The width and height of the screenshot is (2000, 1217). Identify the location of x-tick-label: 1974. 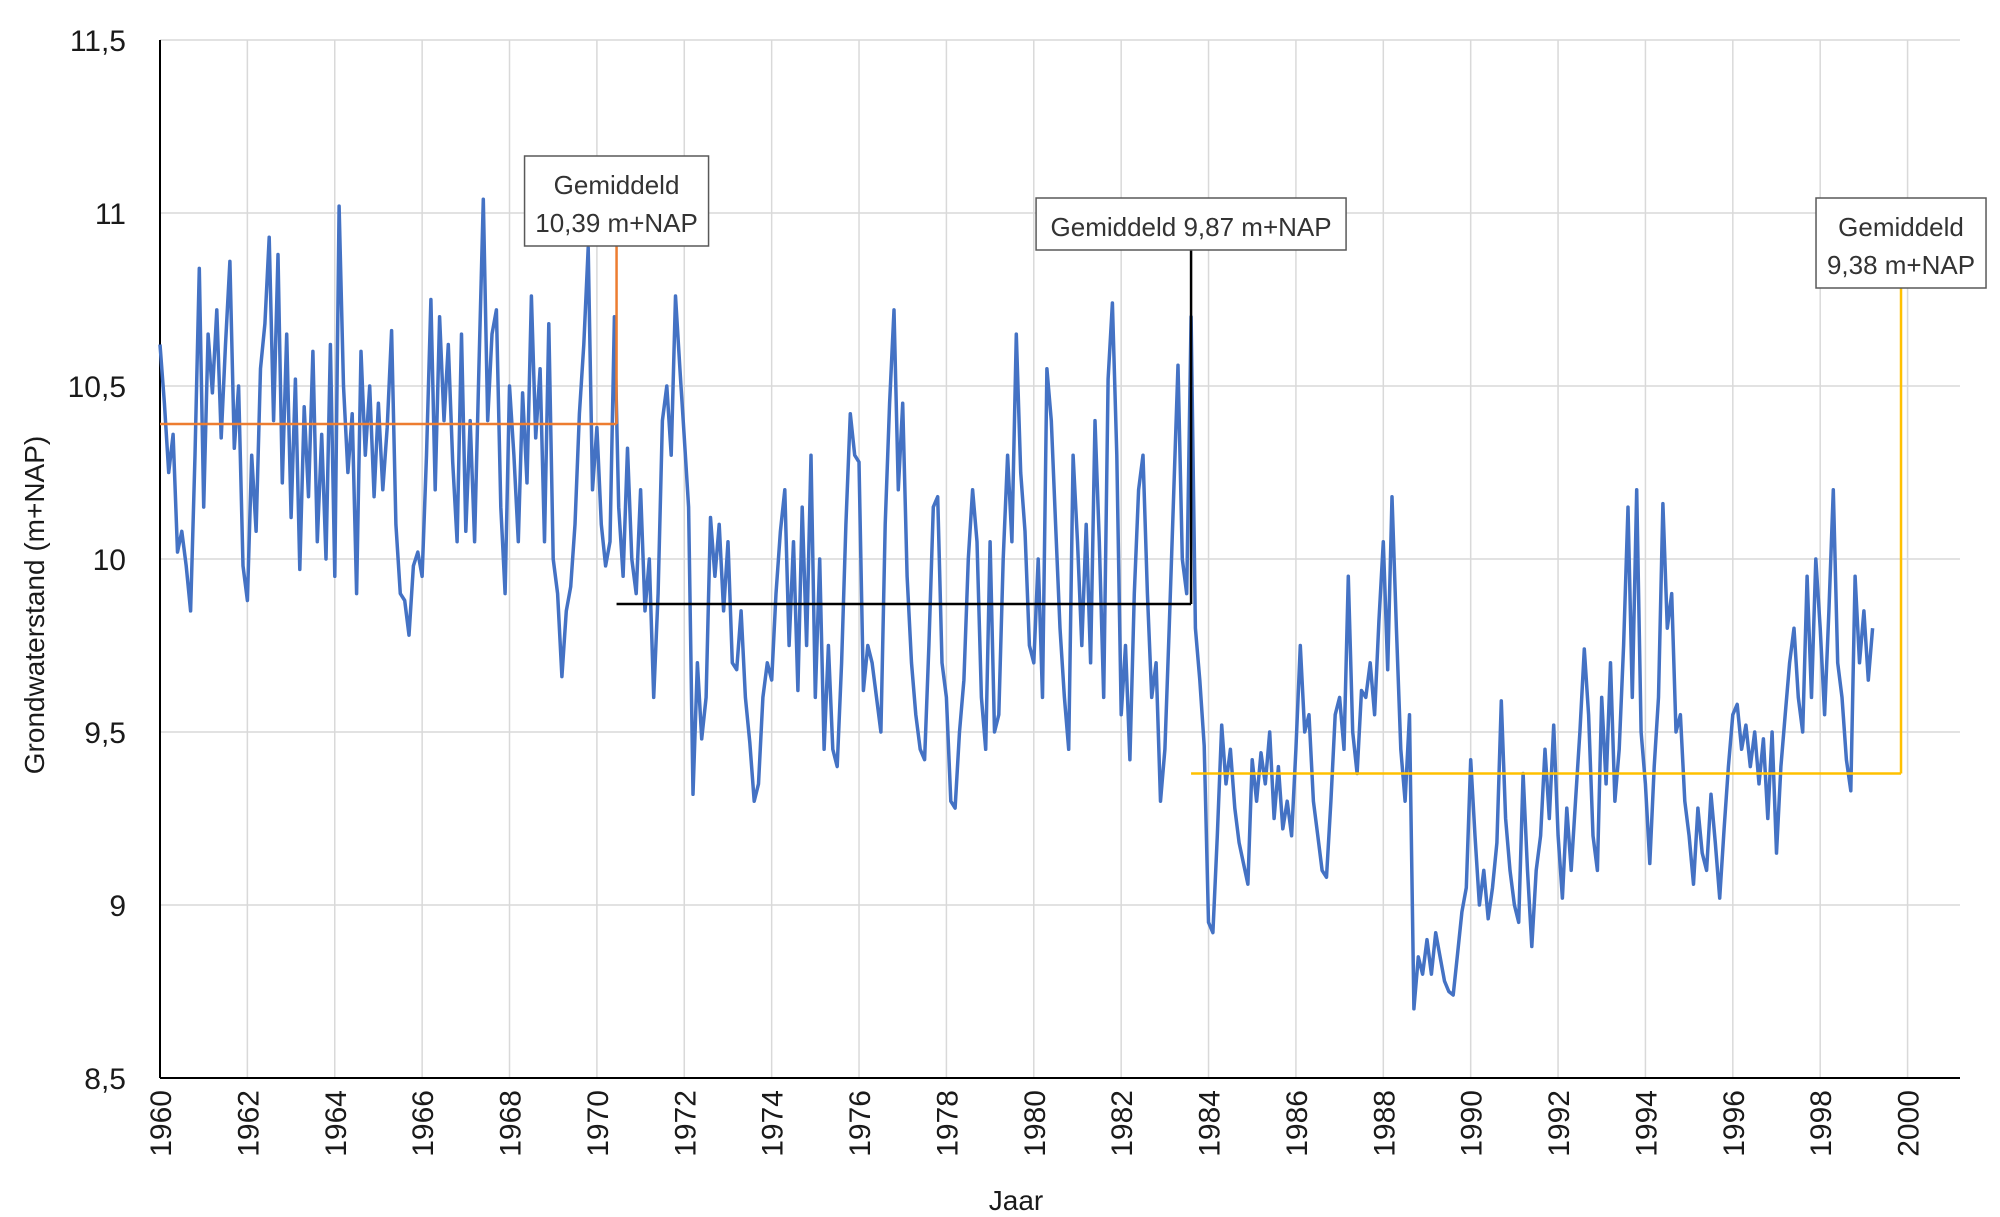
(773, 1123).